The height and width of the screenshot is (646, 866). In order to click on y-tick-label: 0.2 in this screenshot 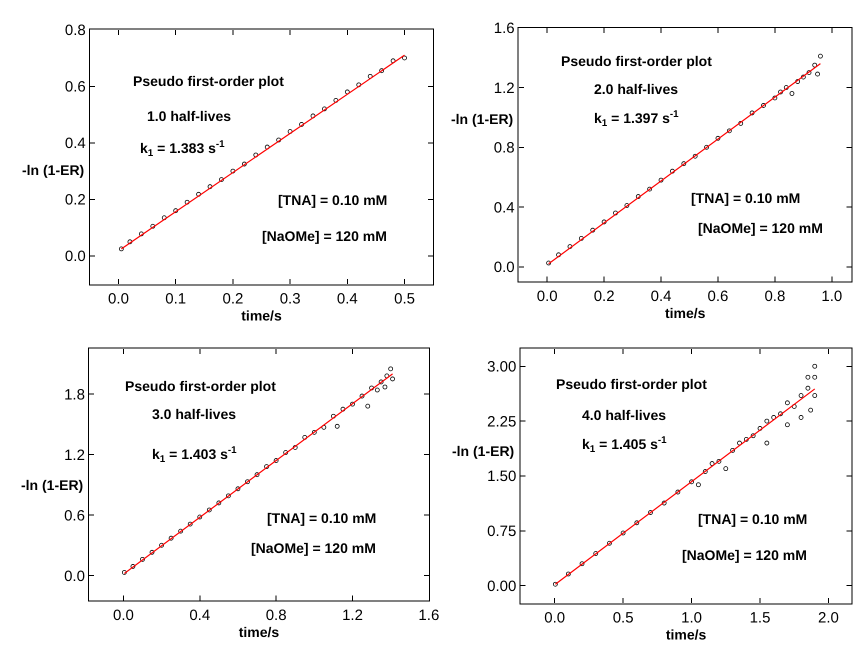, I will do `click(75, 200)`.